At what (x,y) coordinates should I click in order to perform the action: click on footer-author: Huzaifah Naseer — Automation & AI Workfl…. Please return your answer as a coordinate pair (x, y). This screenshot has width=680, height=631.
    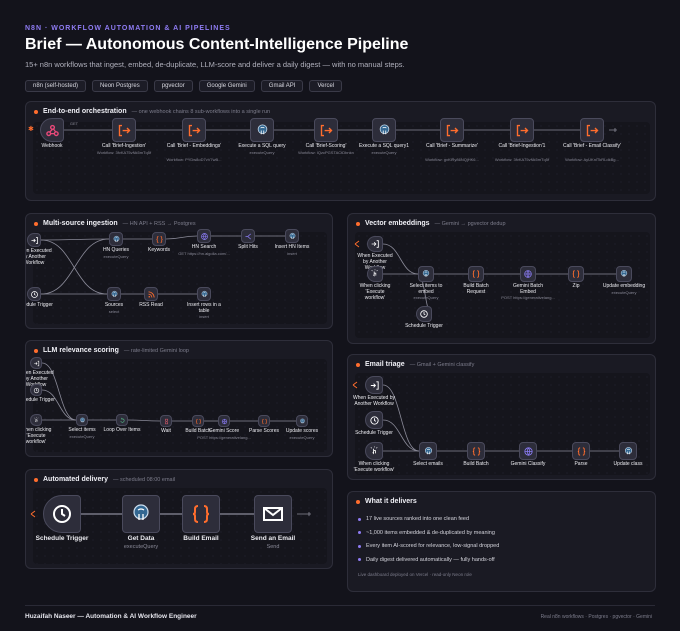
    Looking at the image, I should click on (111, 616).